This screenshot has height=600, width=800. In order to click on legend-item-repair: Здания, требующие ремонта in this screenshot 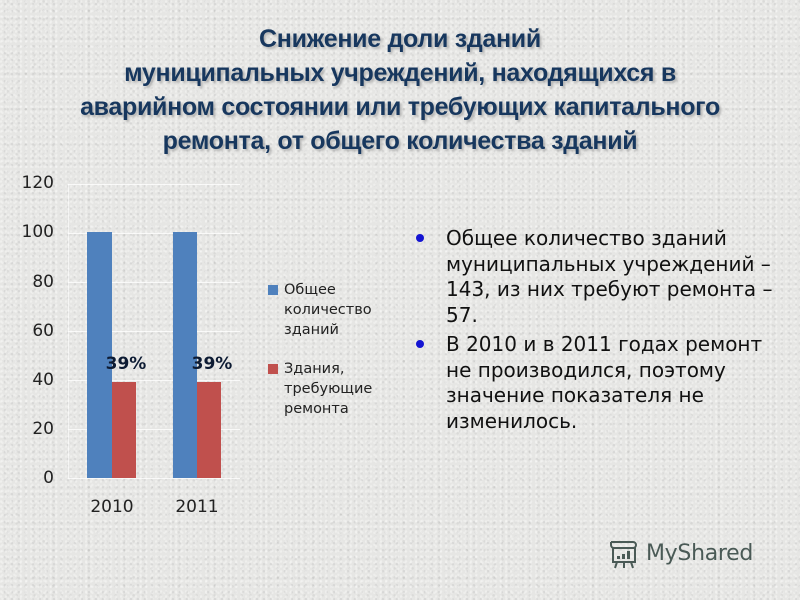, I will do `click(331, 389)`.